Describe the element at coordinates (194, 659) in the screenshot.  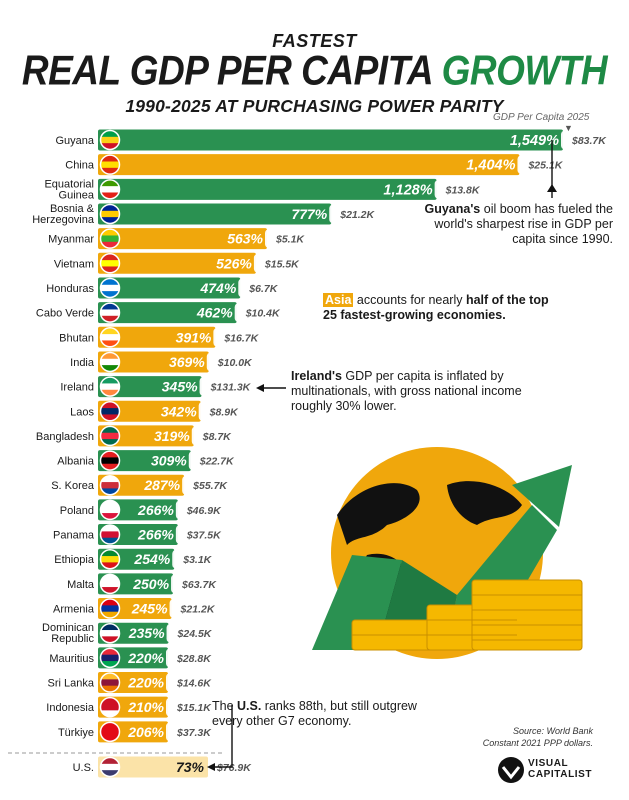
I see `gdp-per-capita-label: $28.8K` at that location.